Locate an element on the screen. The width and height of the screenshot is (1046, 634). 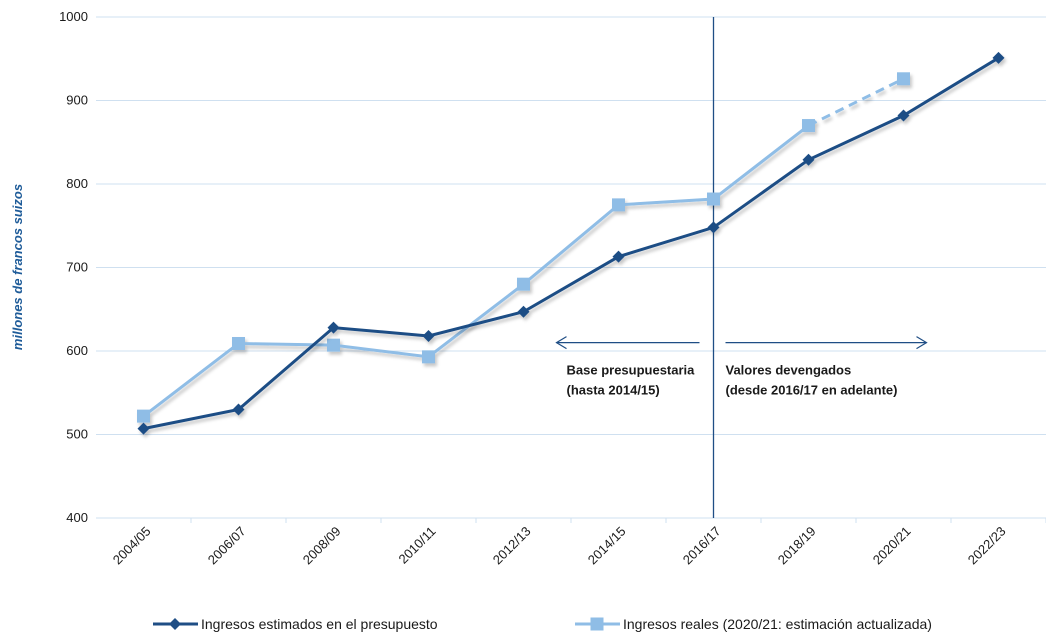
x-tick-label: 2022/23 is located at coordinates (987, 546).